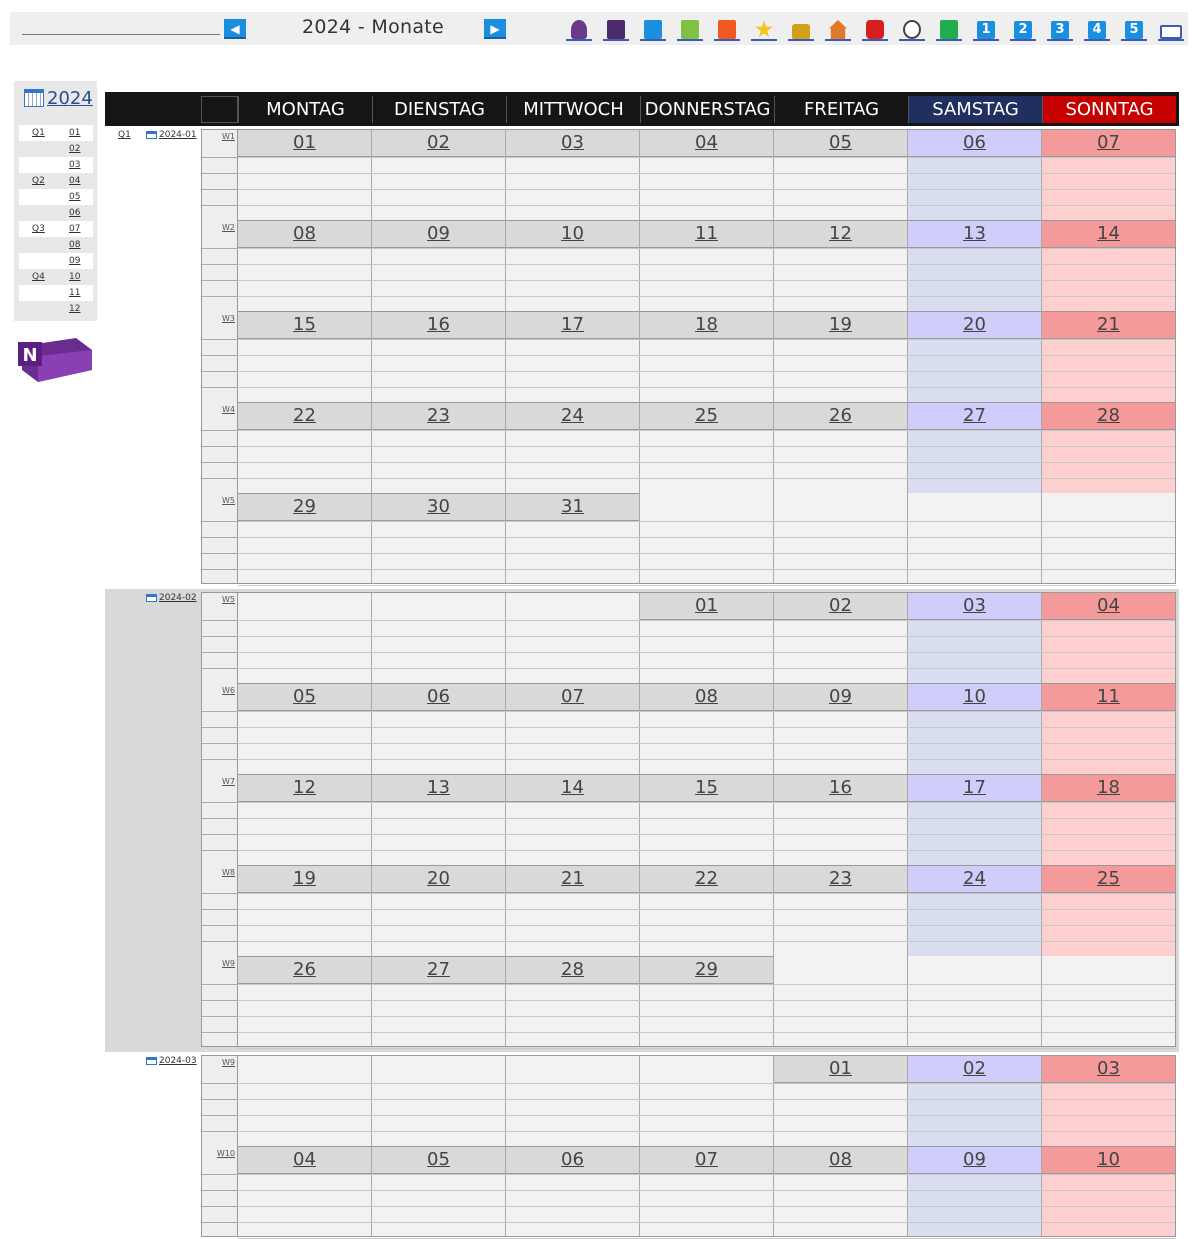  Describe the element at coordinates (75, 213) in the screenshot. I see `month-link: 06` at that location.